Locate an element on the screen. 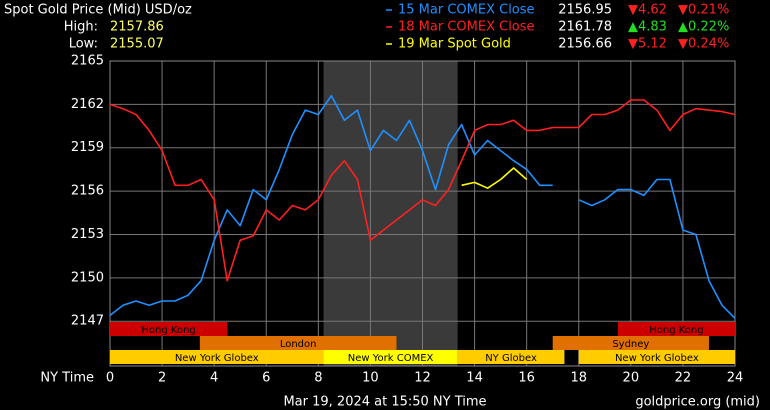 Image resolution: width=770 pixels, height=410 pixels. x-tick-label: 0 is located at coordinates (110, 378).